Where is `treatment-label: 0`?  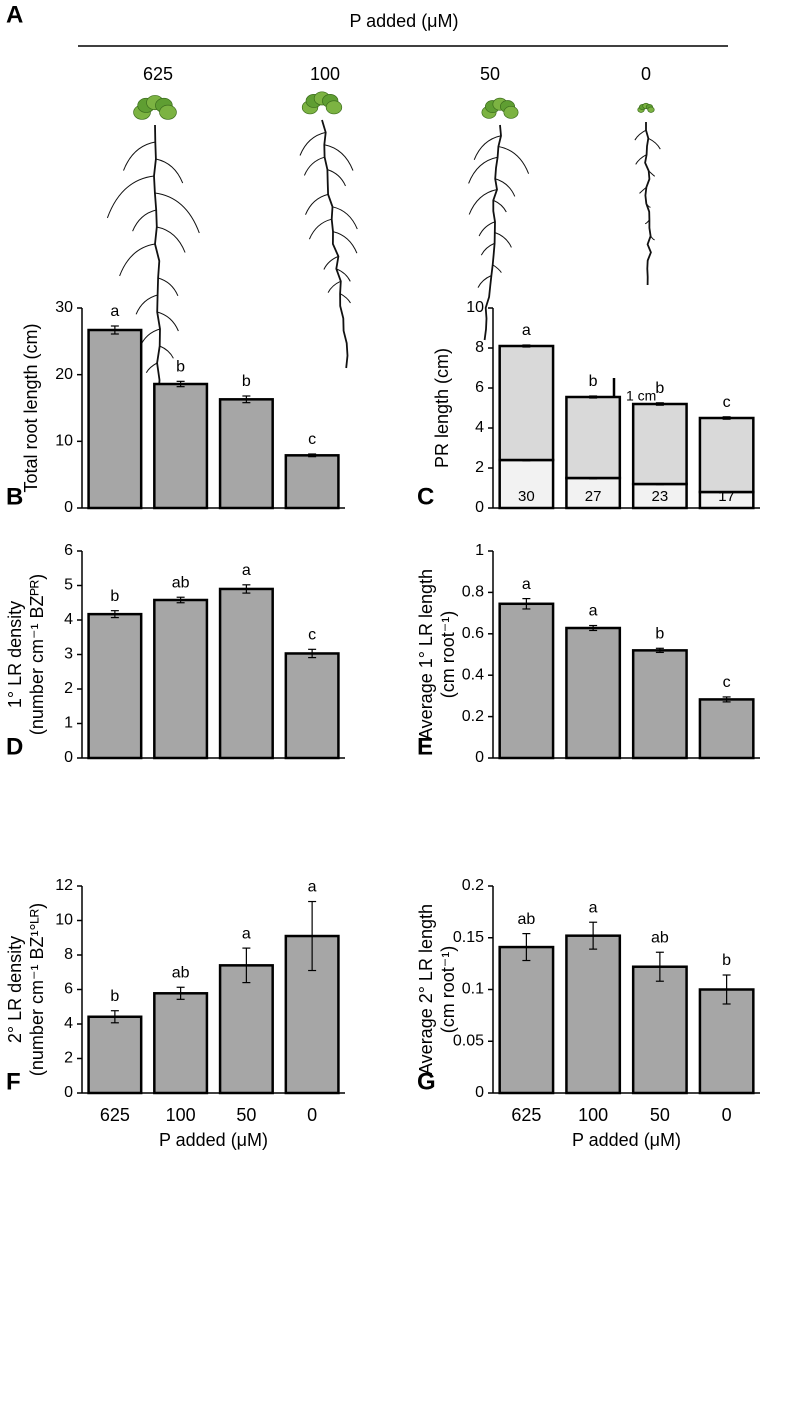 treatment-label: 0 is located at coordinates (646, 74).